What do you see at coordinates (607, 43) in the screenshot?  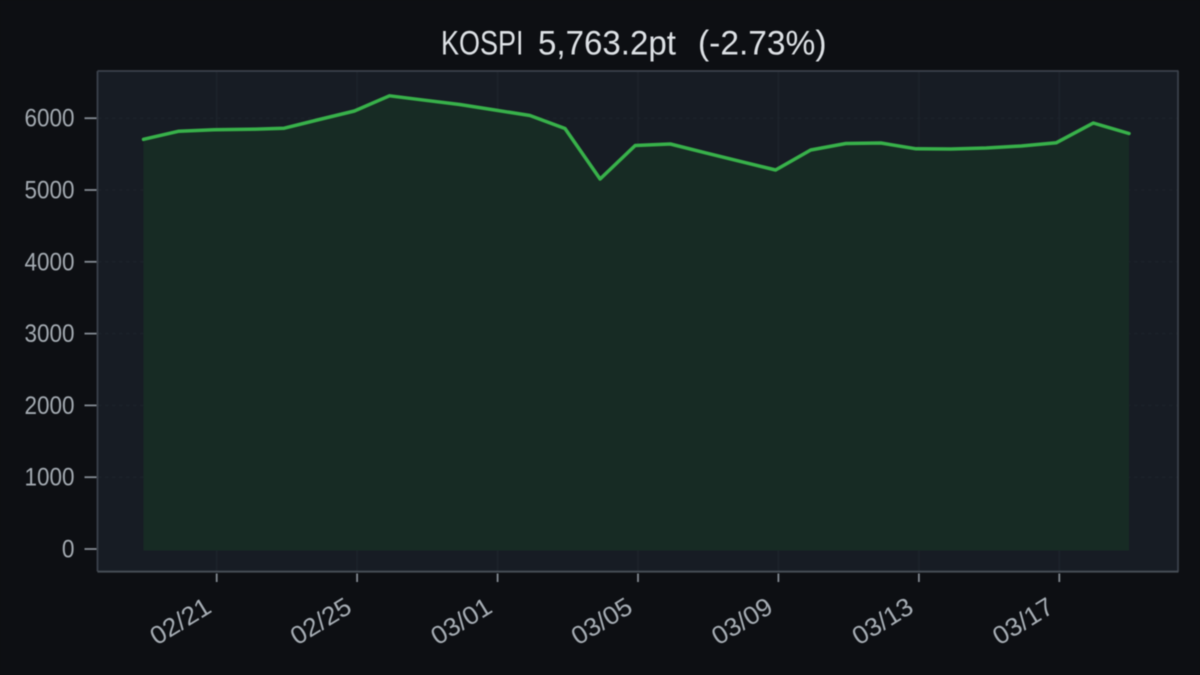 I see `svg-text: 5,763.2pt` at bounding box center [607, 43].